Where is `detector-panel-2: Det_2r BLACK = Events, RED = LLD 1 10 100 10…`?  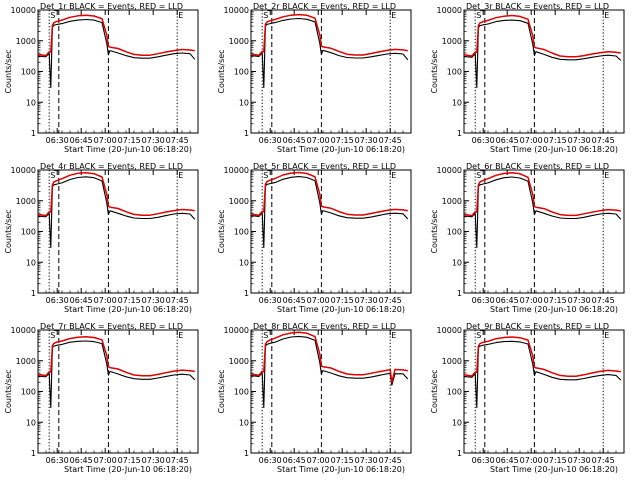
detector-panel-2: Det_2r BLACK = Events, RED = LLD 1 10 100 10… is located at coordinates (319, 80).